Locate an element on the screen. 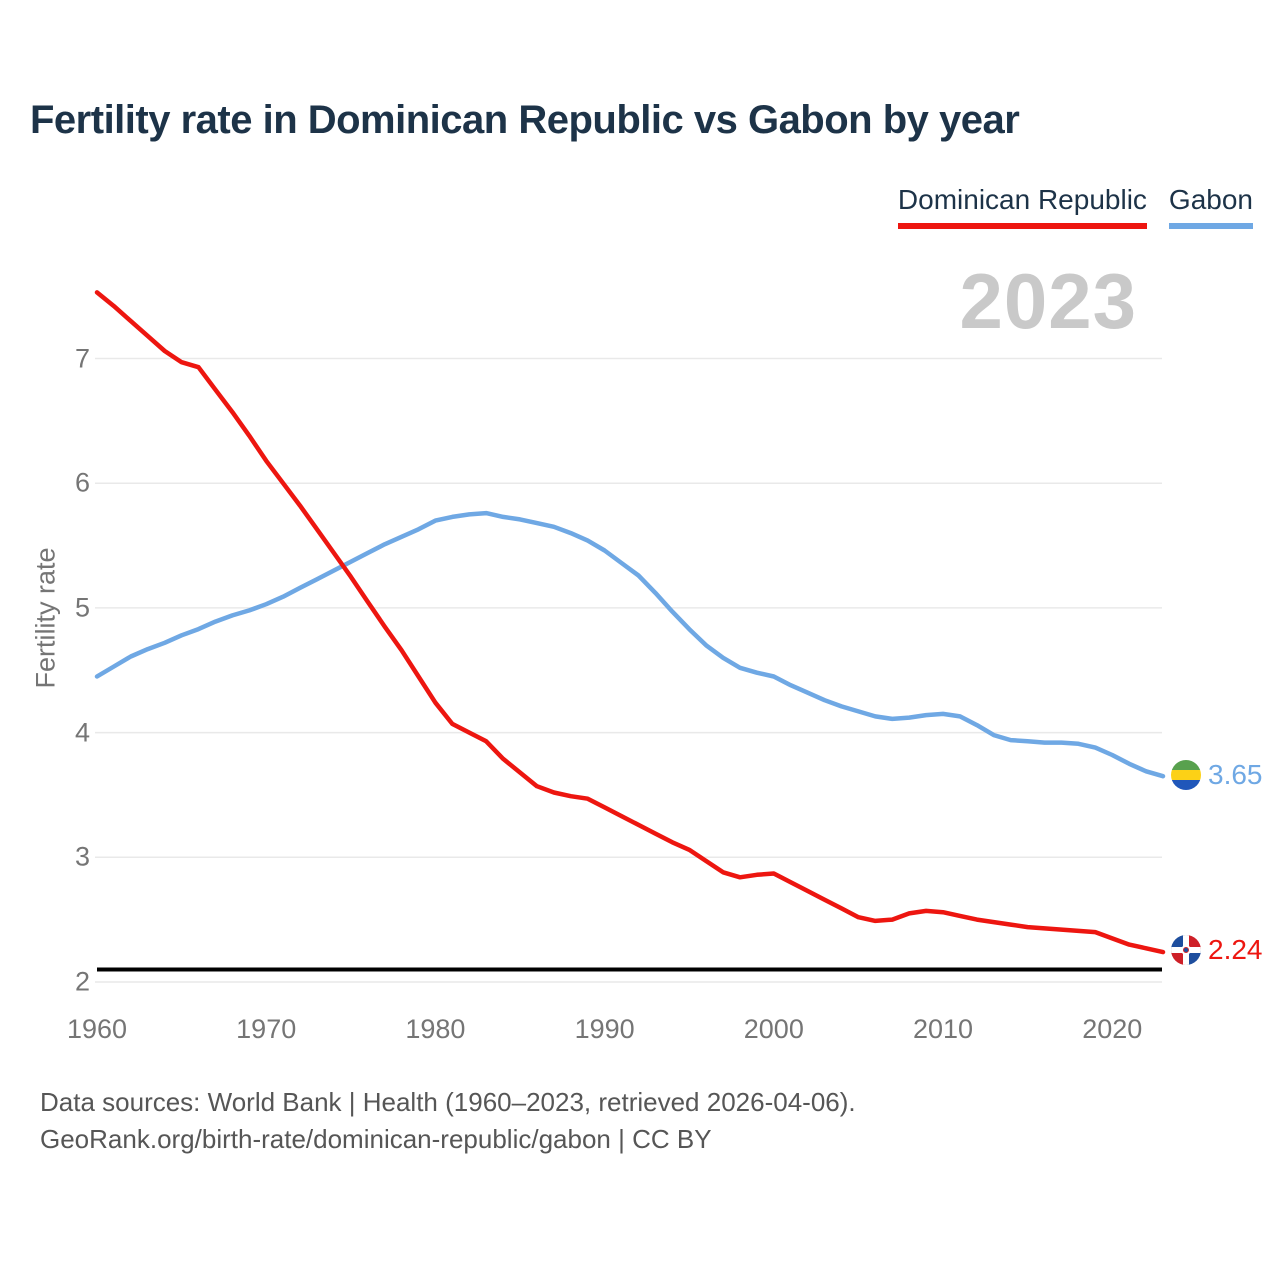  x-tick-label: 2020 is located at coordinates (1112, 1029).